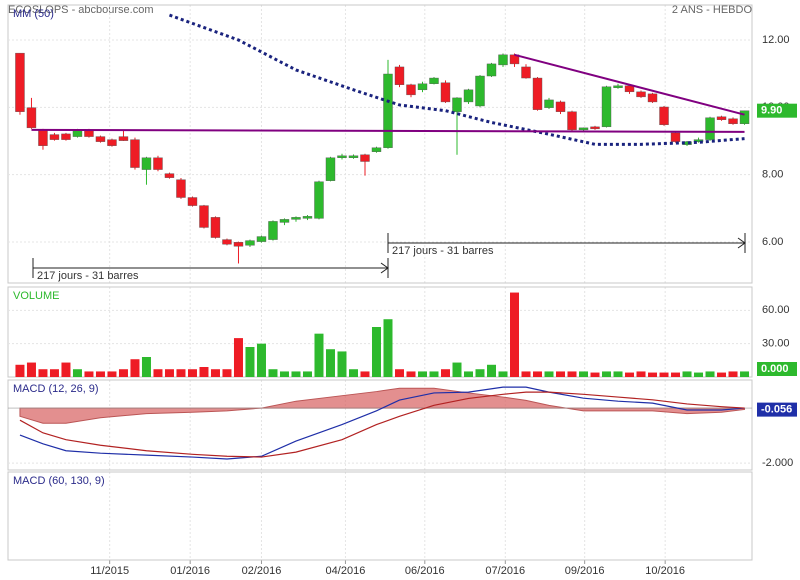 The image size is (800, 580). What do you see at coordinates (190, 571) in the screenshot?
I see `x-tick-label: 01/2016` at bounding box center [190, 571].